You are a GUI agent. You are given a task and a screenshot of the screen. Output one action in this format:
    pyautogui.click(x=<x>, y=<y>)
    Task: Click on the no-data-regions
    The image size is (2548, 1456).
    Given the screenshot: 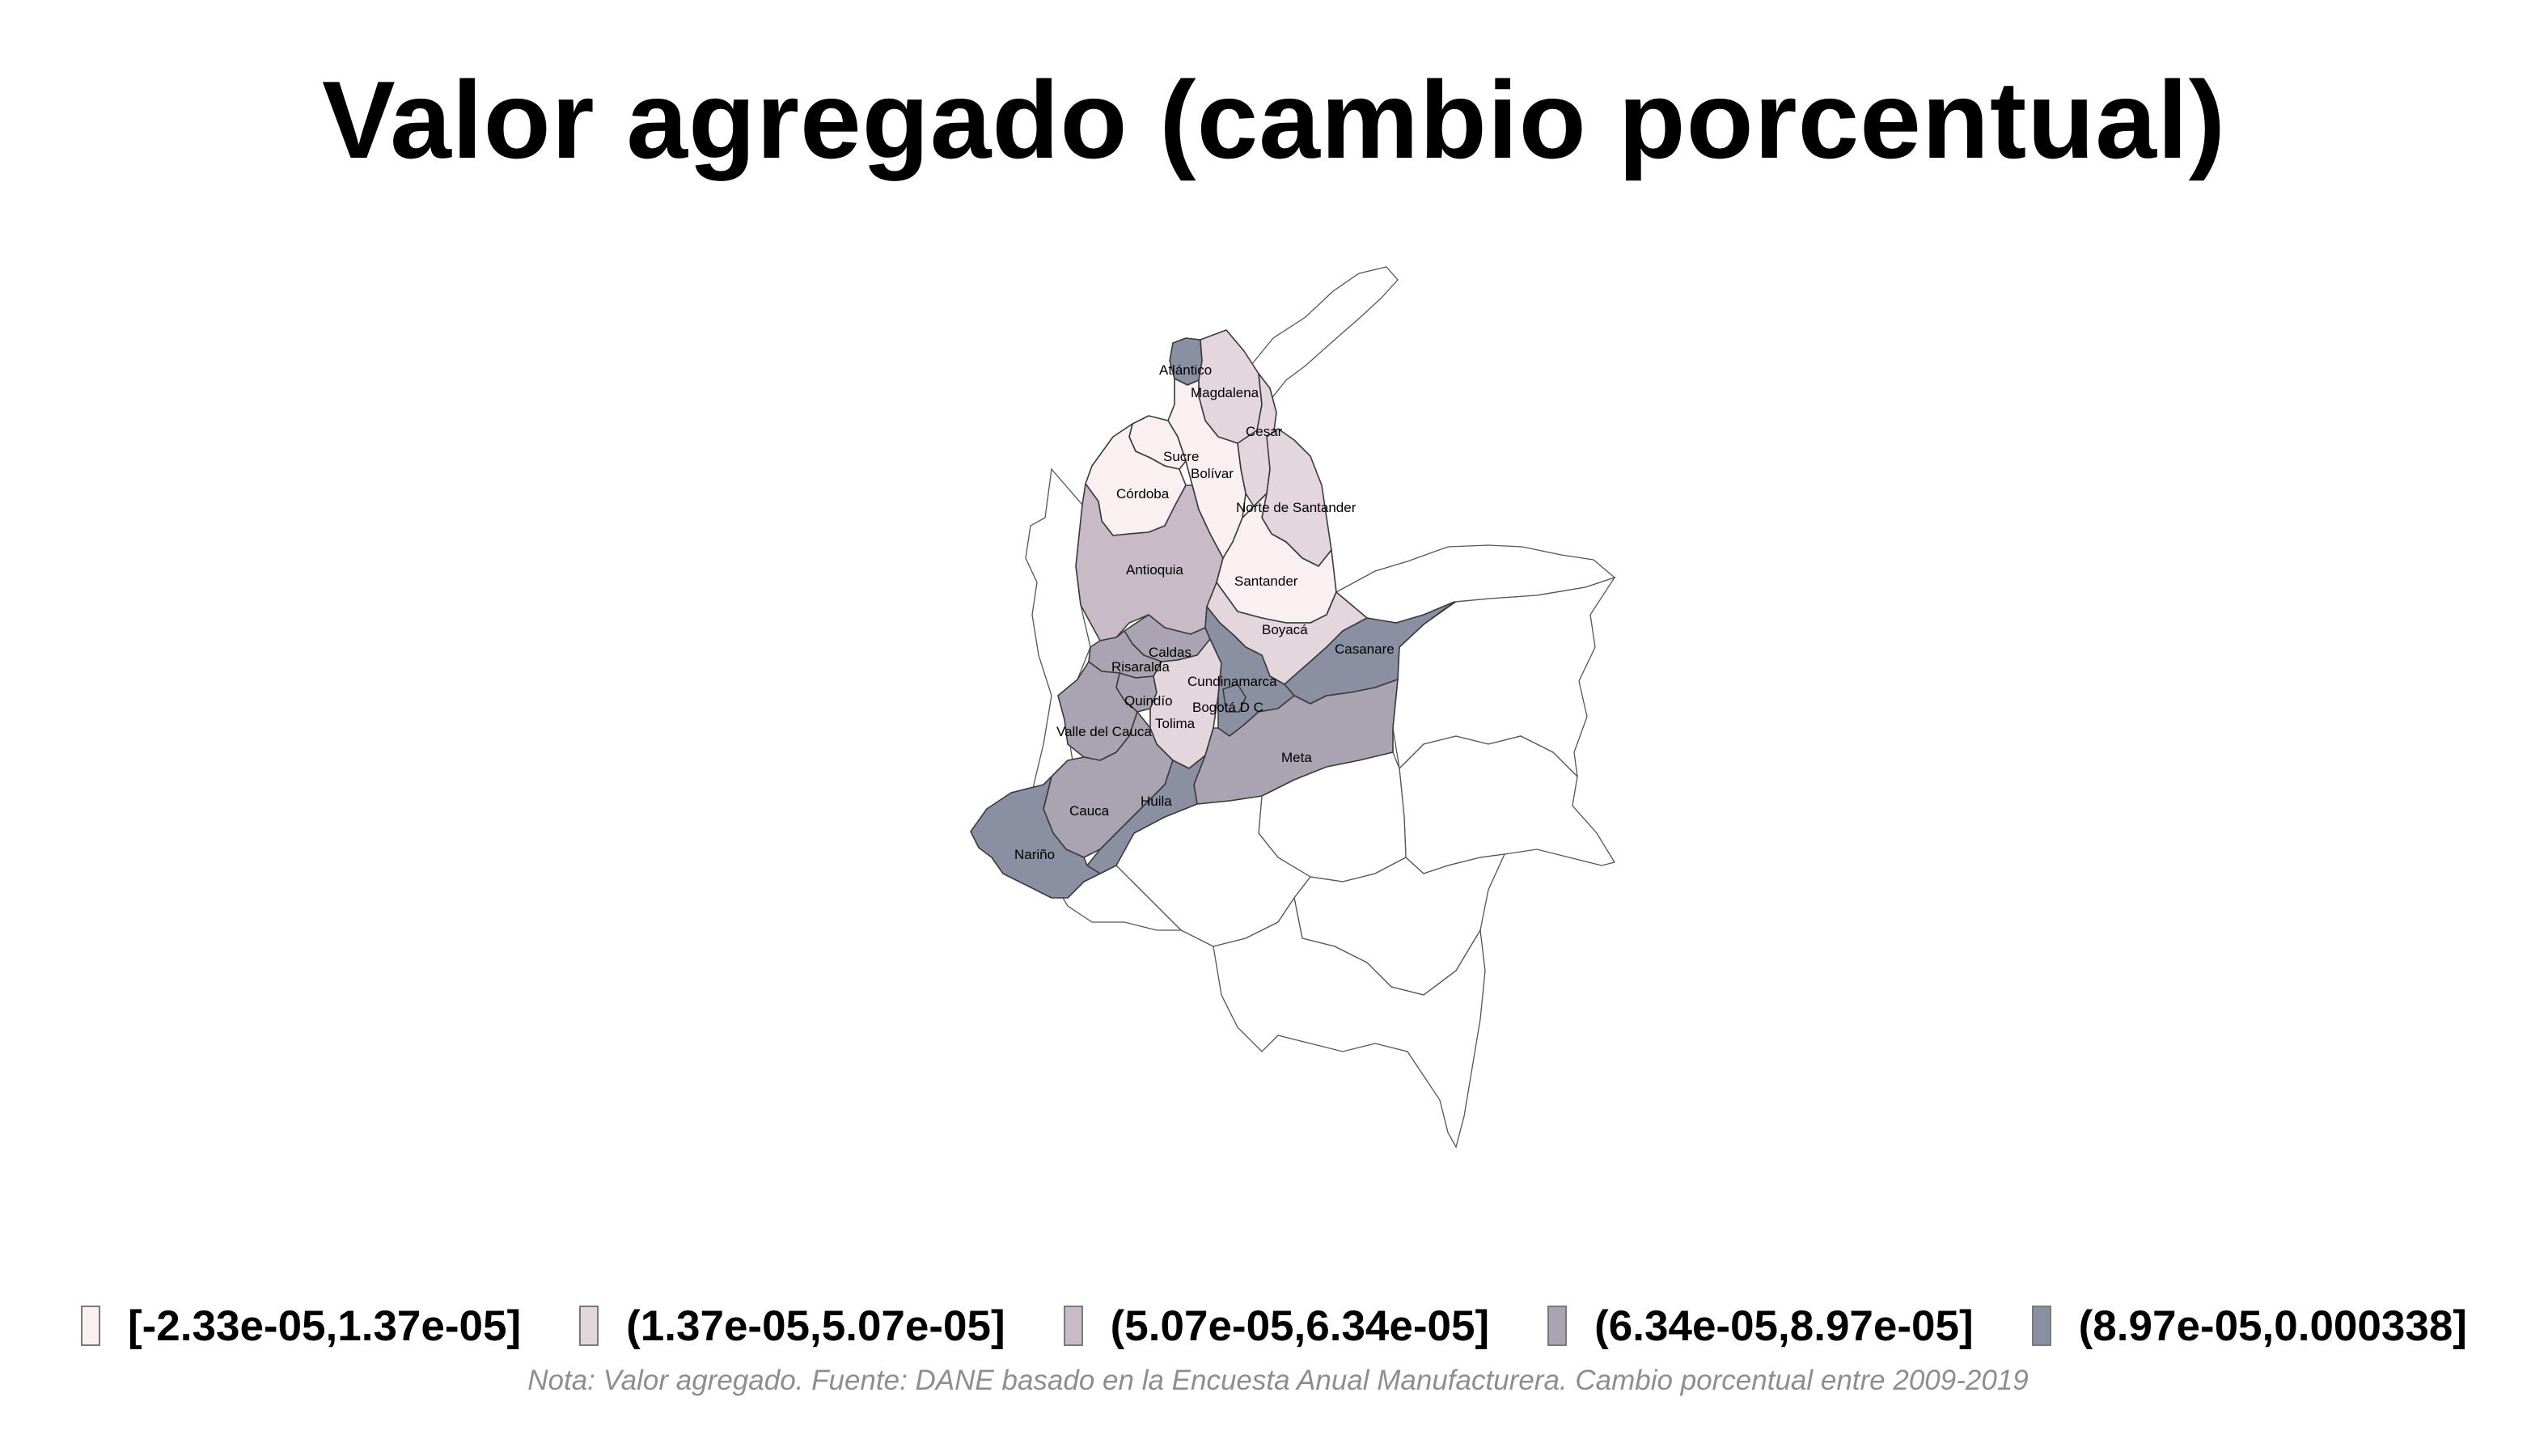 What is the action you would take?
    pyautogui.click(x=1320, y=707)
    